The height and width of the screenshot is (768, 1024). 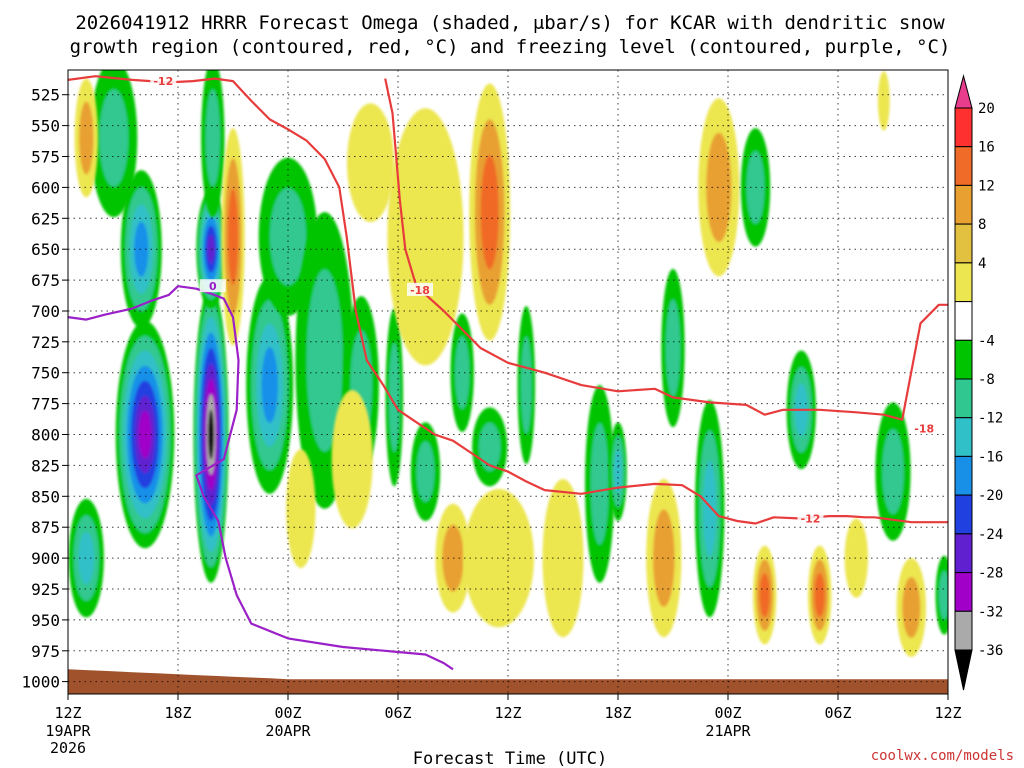 What do you see at coordinates (45, 311) in the screenshot?
I see `y-tick-label-7: 700` at bounding box center [45, 311].